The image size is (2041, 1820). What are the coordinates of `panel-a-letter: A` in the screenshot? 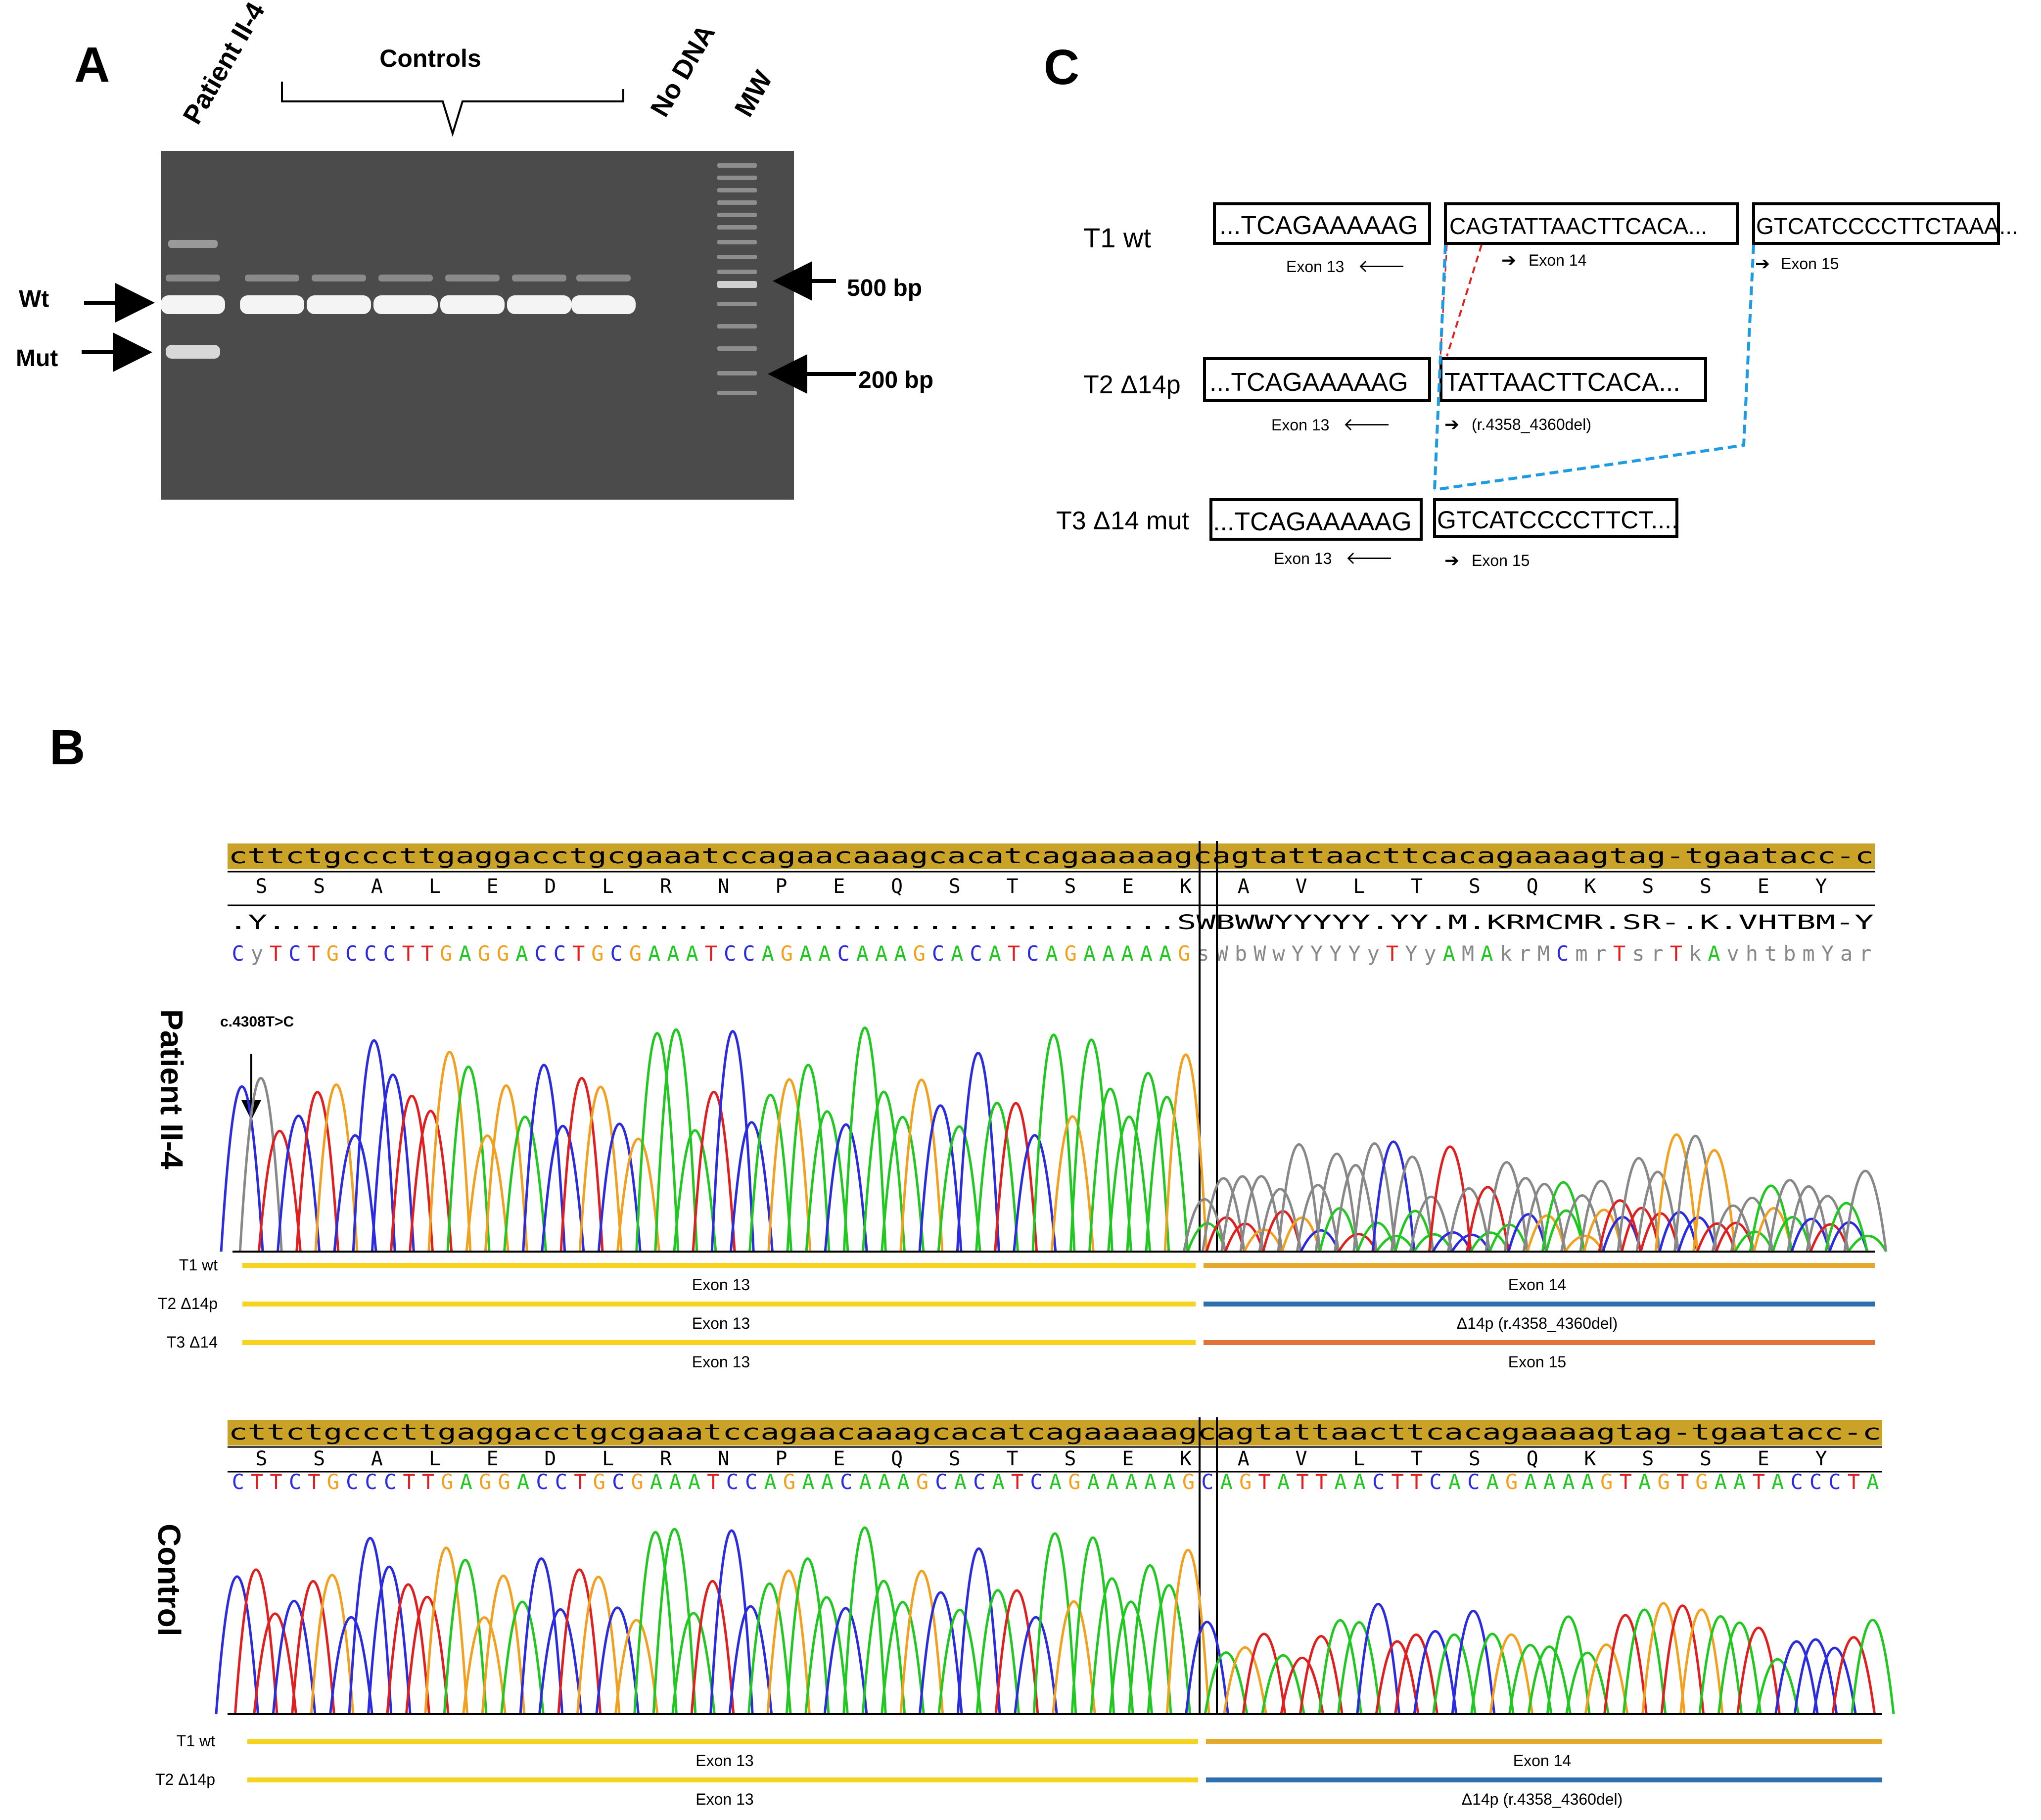 It's located at (92, 65).